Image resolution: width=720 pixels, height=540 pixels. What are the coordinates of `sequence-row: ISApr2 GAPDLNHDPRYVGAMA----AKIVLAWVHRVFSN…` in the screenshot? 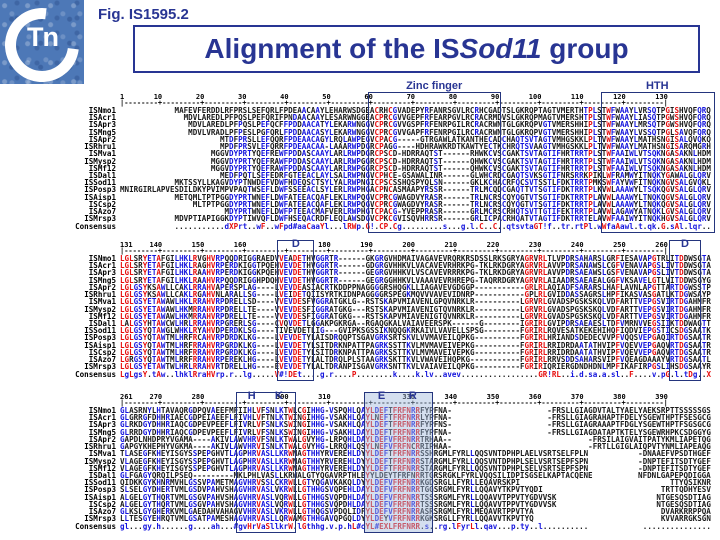 It's located at (360, 439).